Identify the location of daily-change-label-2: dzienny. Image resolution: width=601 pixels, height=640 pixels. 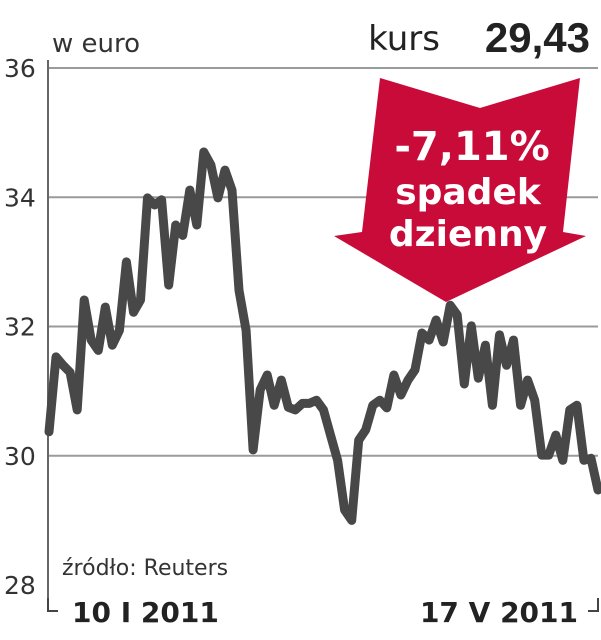
(468, 234).